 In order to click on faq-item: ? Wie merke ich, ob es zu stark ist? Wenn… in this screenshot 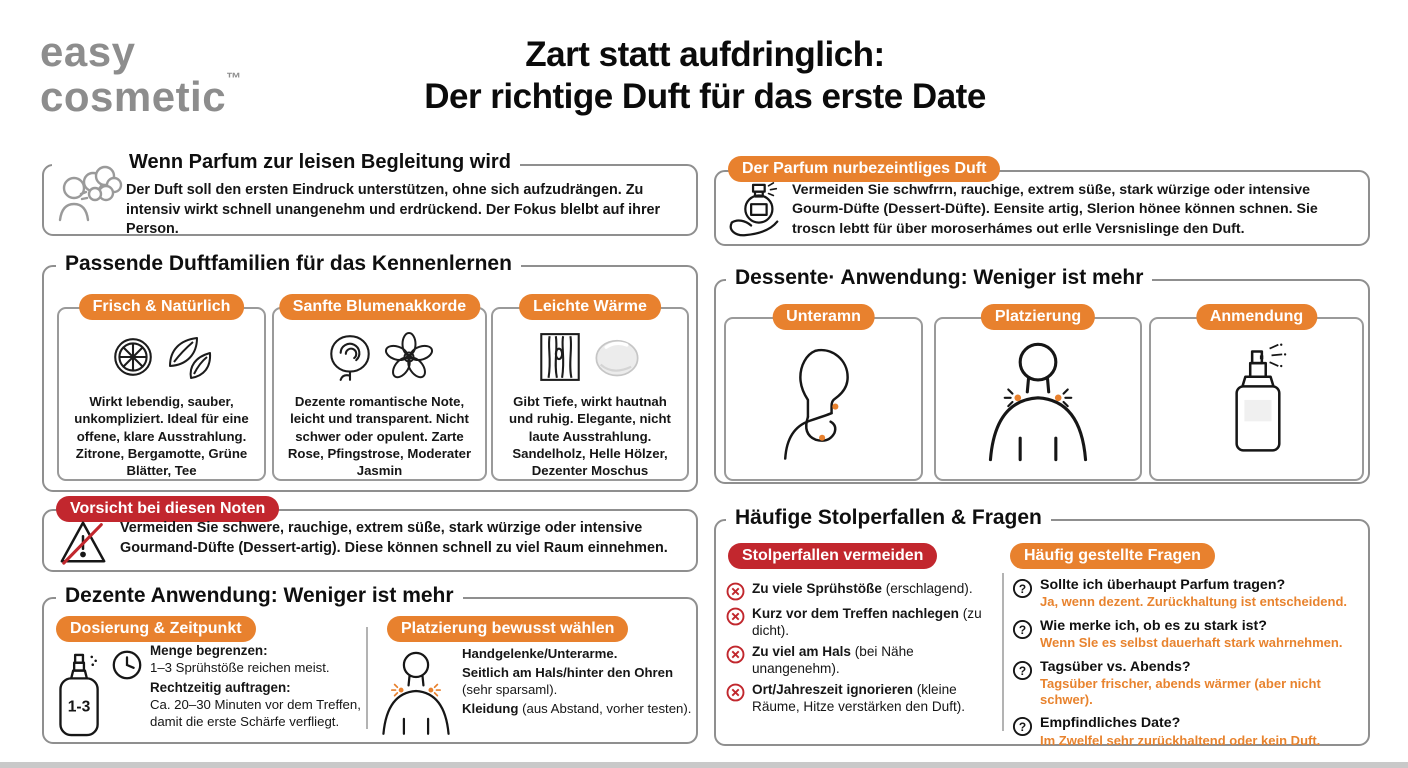, I will do `click(1187, 634)`.